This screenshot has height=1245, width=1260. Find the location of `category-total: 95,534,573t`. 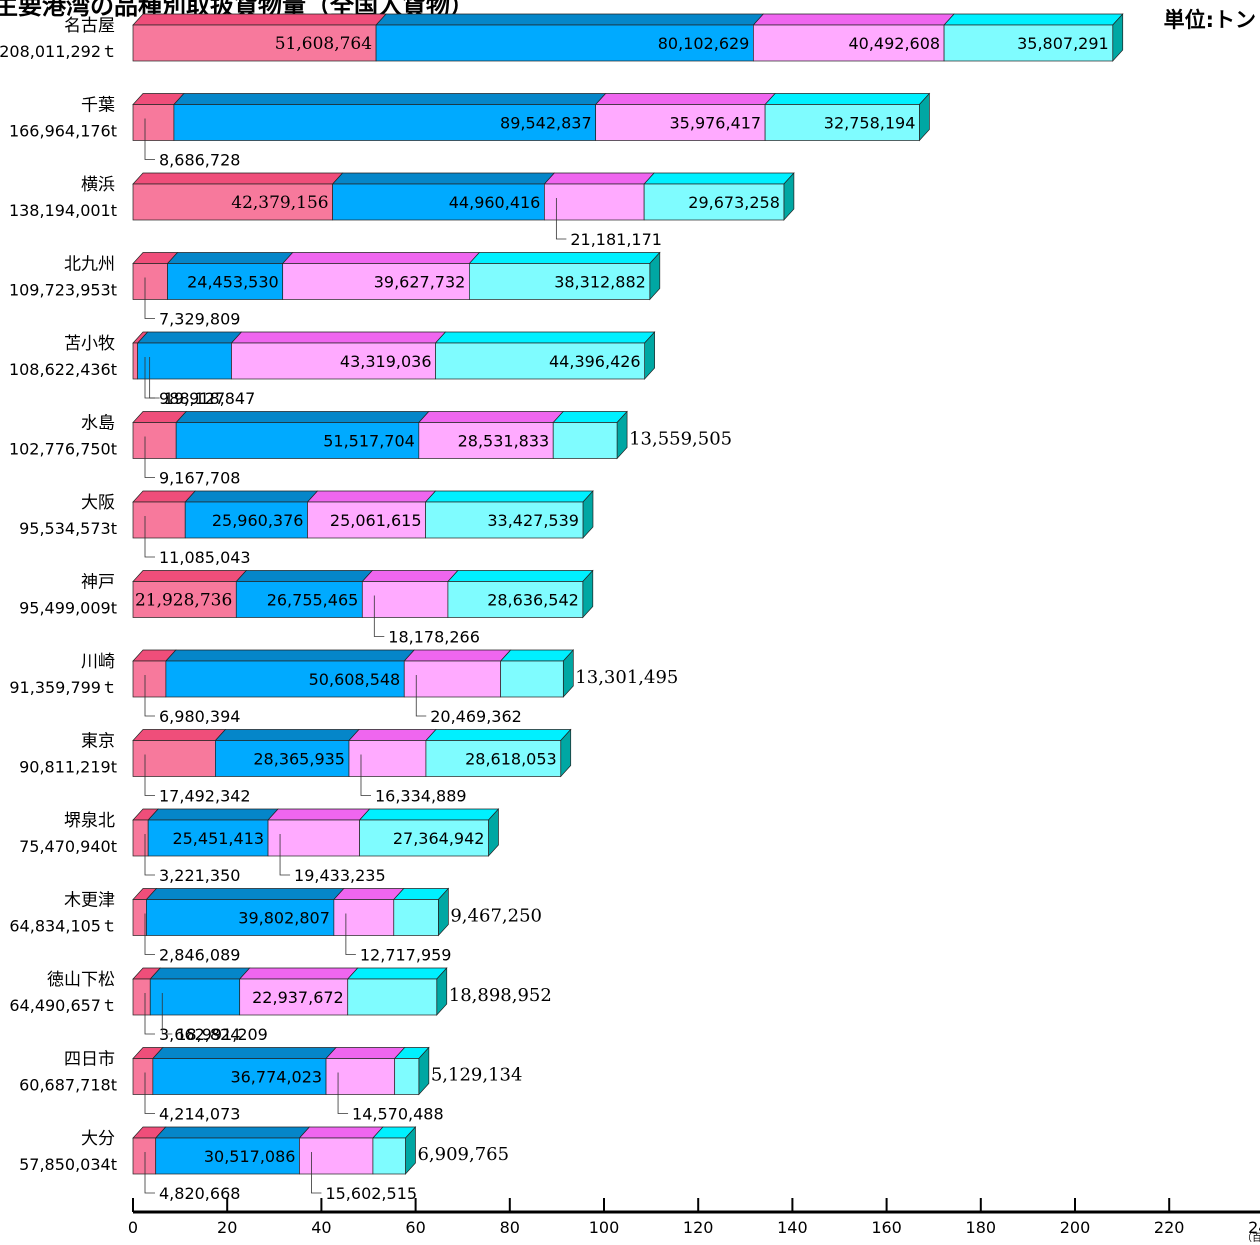

category-total: 95,534,573t is located at coordinates (68, 528).